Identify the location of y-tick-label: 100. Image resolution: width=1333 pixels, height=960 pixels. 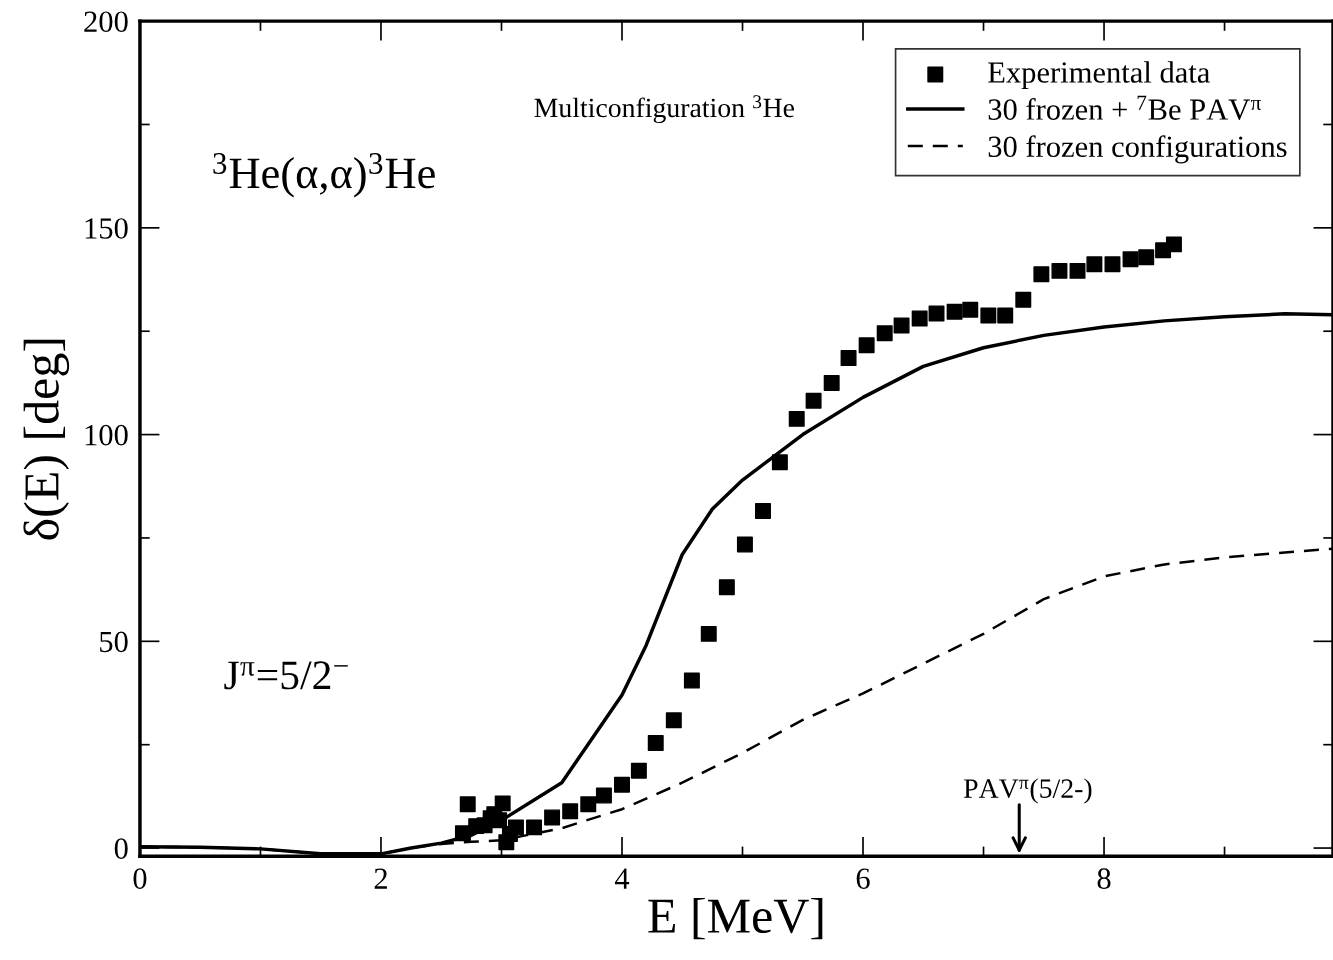
(106, 435).